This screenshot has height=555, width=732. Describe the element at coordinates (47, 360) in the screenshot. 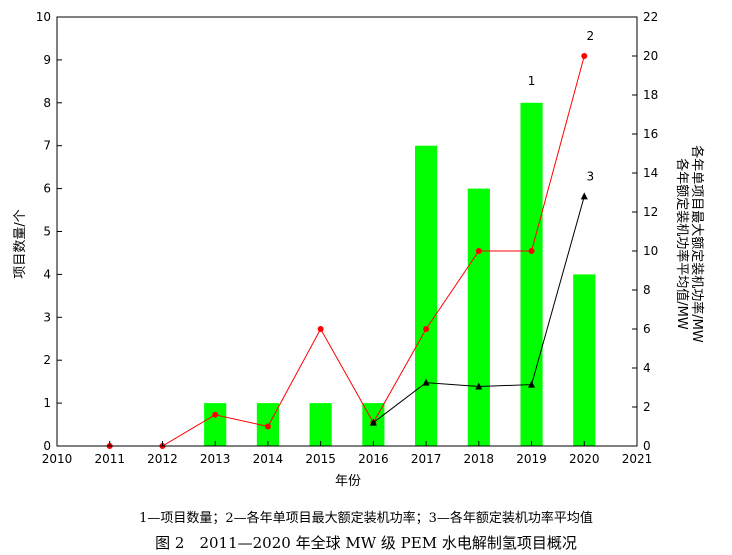

I see `y-tick-label: 2` at that location.